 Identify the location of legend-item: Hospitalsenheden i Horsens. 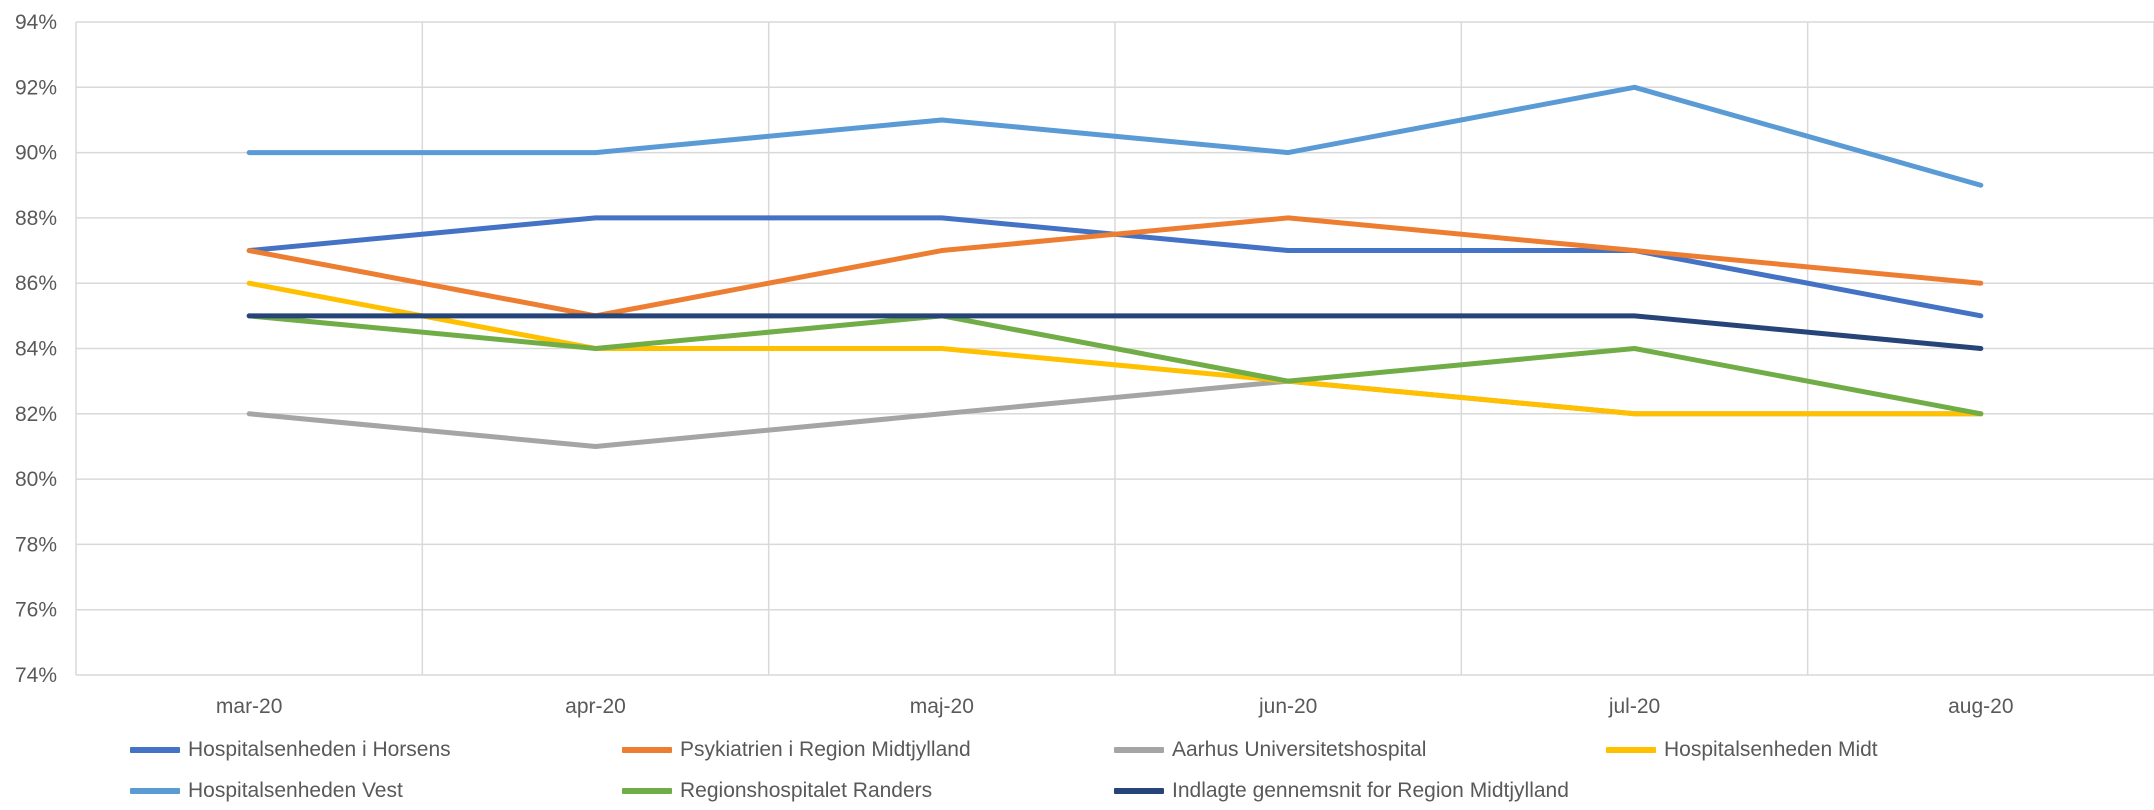
(290, 750).